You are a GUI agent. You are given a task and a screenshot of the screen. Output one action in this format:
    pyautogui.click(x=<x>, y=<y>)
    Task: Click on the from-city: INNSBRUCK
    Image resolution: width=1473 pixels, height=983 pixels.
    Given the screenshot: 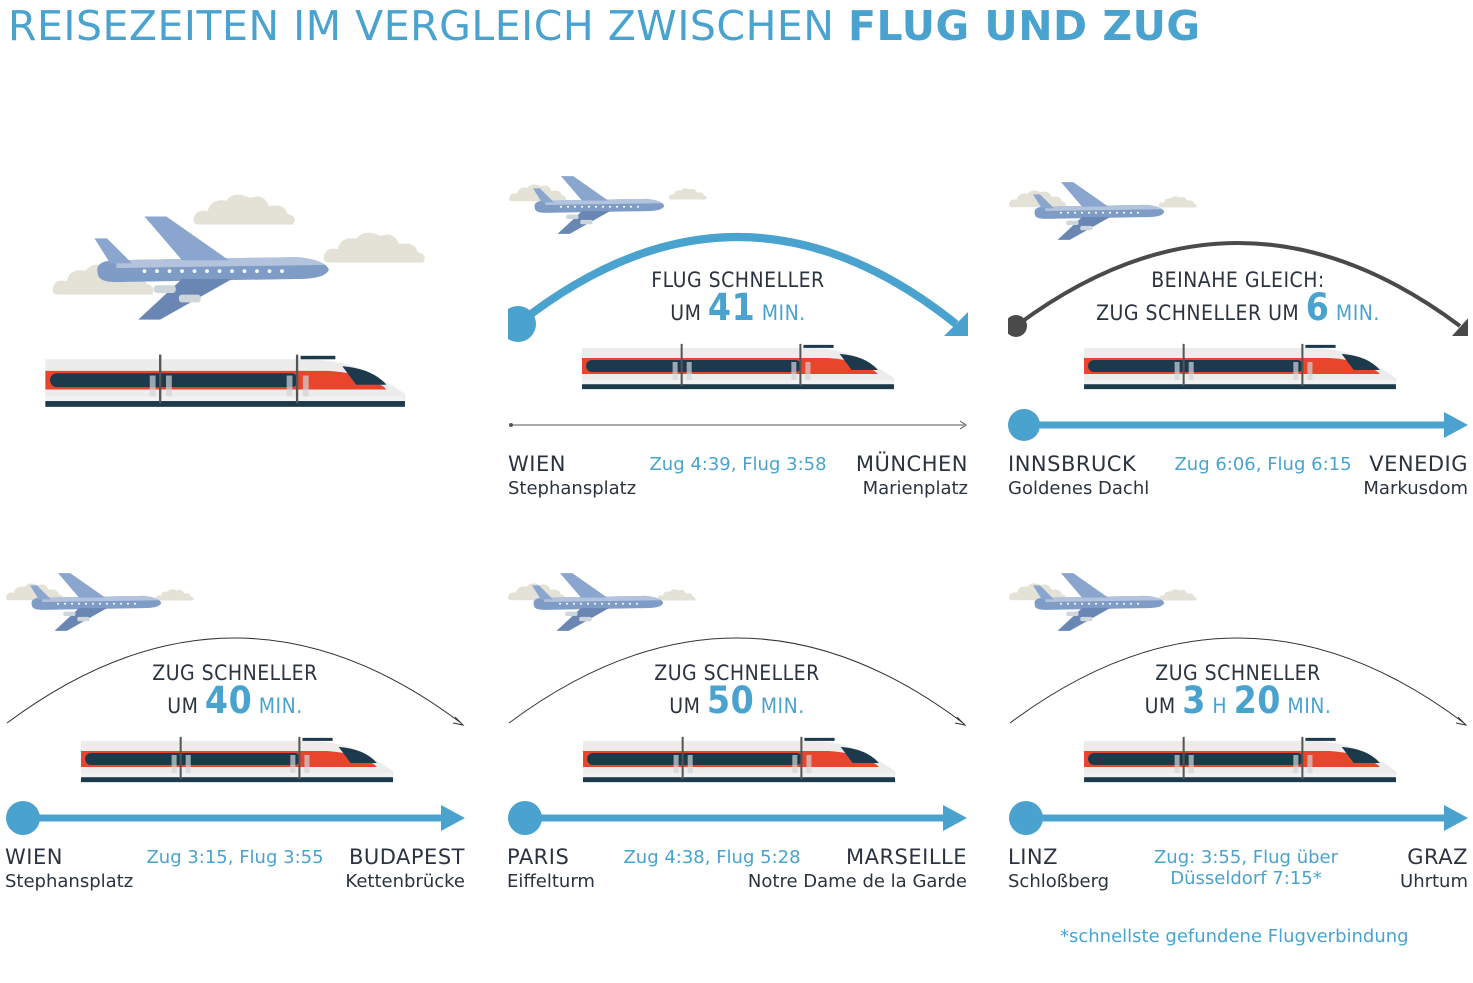 What is the action you would take?
    pyautogui.click(x=1072, y=464)
    